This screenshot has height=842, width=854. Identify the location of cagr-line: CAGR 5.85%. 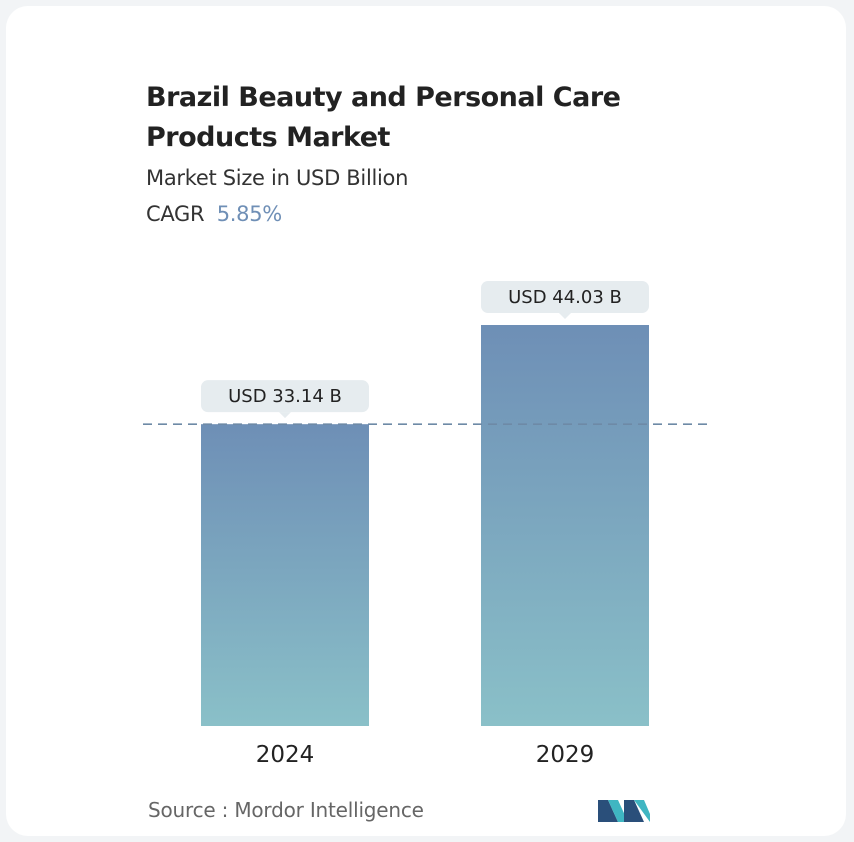
(214, 214).